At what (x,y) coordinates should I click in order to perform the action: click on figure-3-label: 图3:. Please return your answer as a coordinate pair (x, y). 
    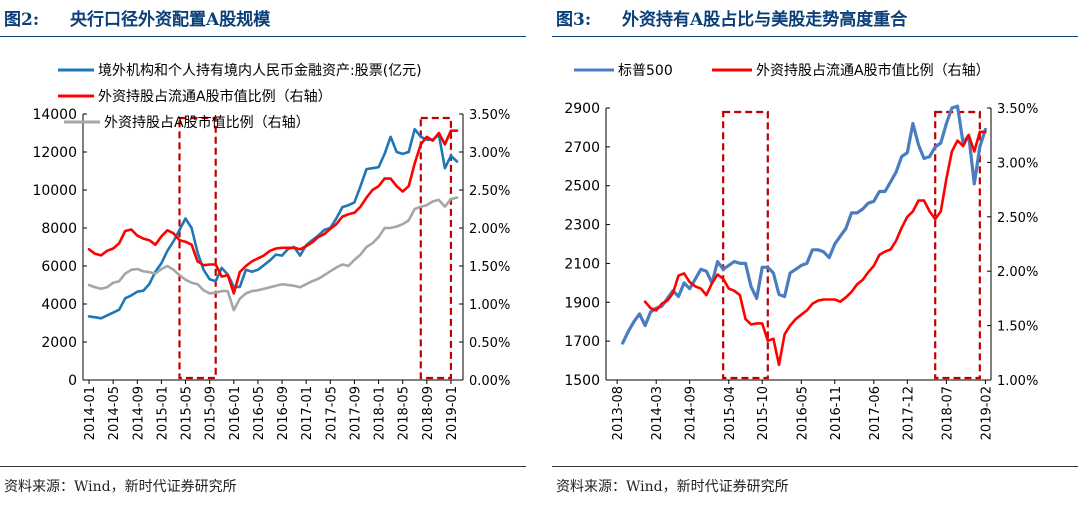
    Looking at the image, I should click on (574, 20).